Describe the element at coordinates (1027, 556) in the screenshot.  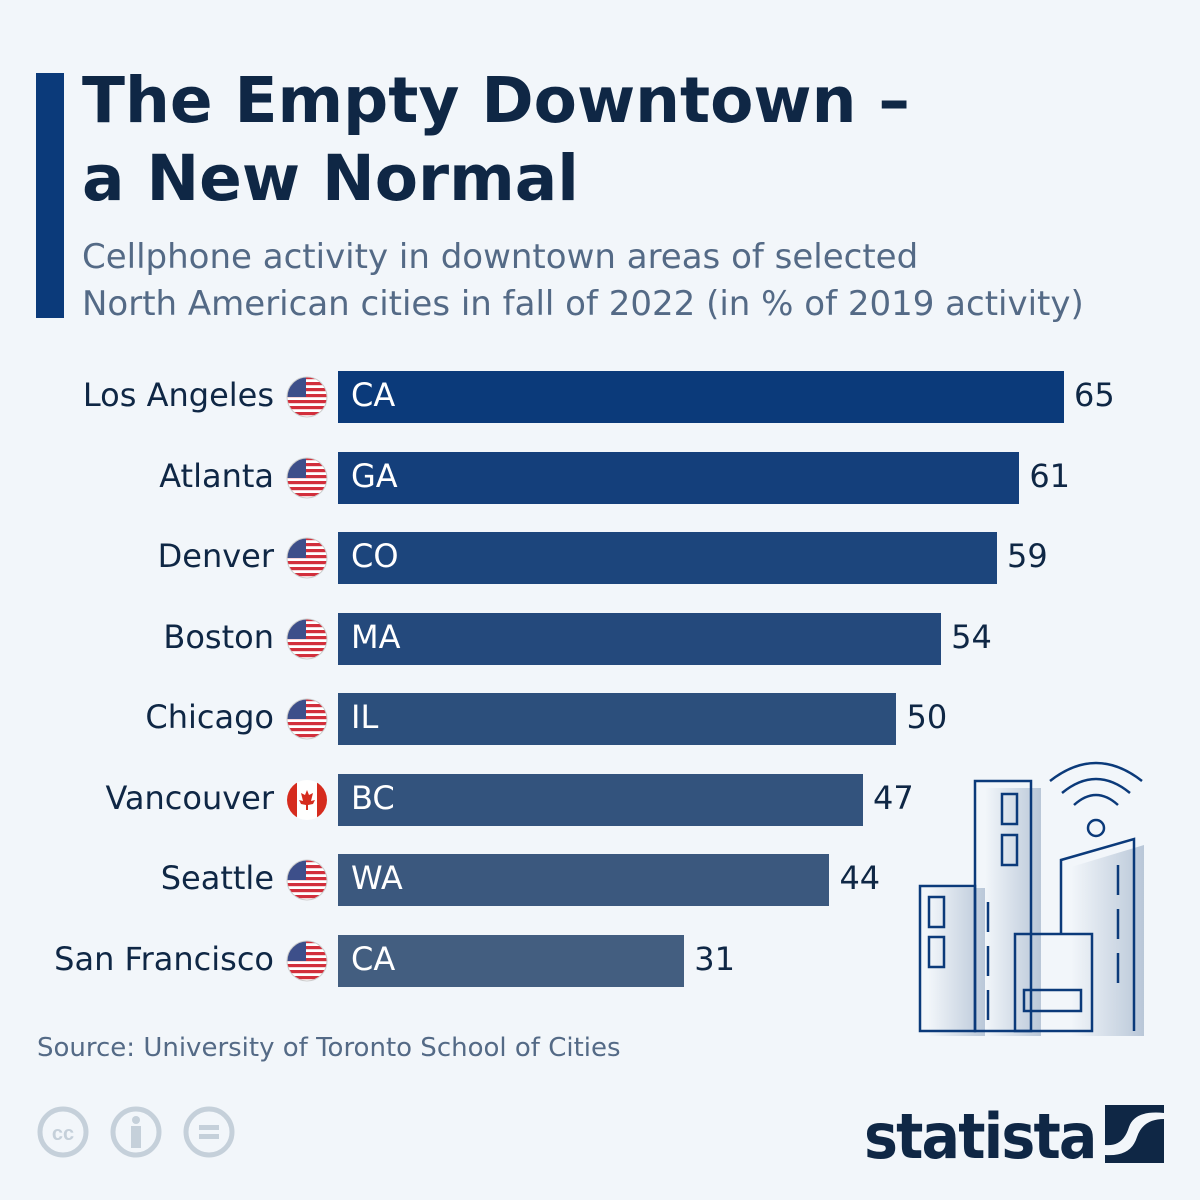
I see `value-label: 59` at that location.